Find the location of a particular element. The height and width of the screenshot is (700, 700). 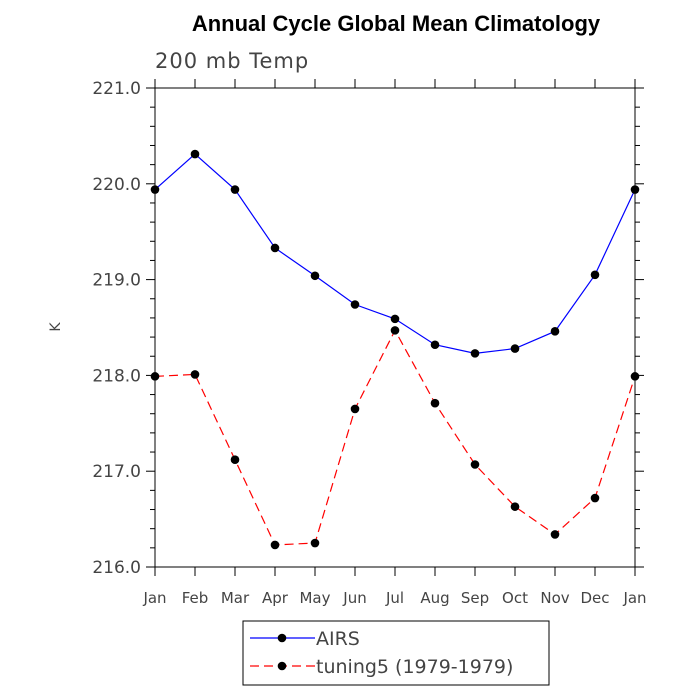

y-tick-label: 219.0 is located at coordinates (116, 281).